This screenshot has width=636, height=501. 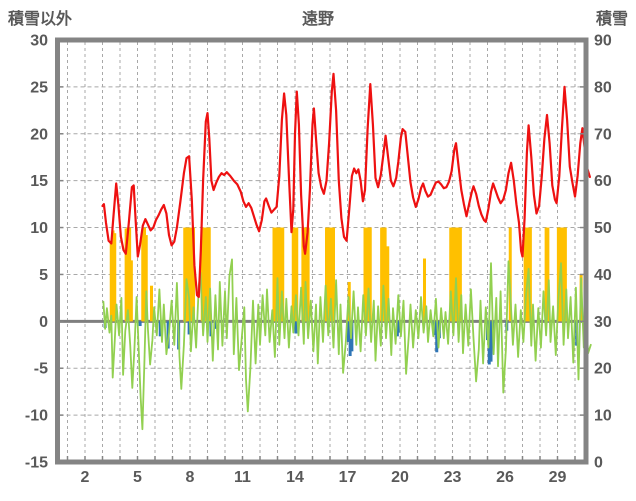 I want to click on right-axis-tick-label: 20, so click(x=603, y=369).